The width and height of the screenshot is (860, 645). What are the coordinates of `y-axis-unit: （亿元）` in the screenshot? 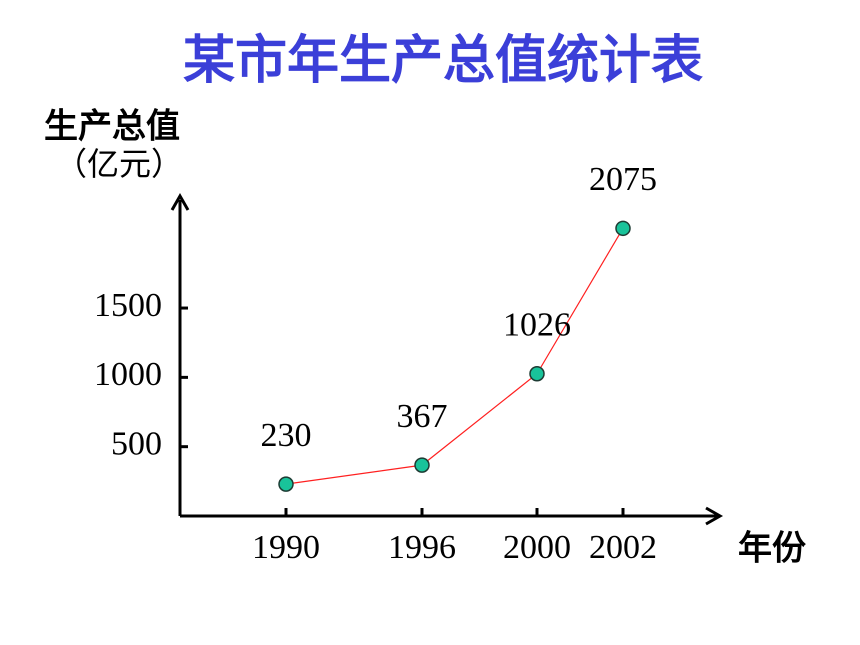 It's located at (119, 164).